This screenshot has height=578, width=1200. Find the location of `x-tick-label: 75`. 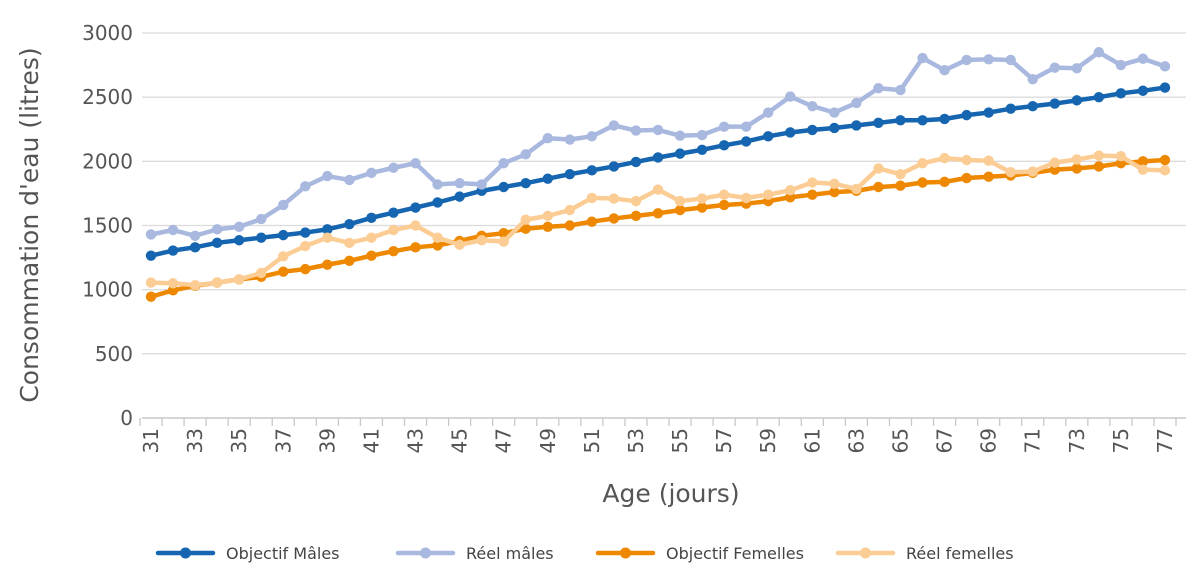

x-tick-label: 75 is located at coordinates (1121, 440).